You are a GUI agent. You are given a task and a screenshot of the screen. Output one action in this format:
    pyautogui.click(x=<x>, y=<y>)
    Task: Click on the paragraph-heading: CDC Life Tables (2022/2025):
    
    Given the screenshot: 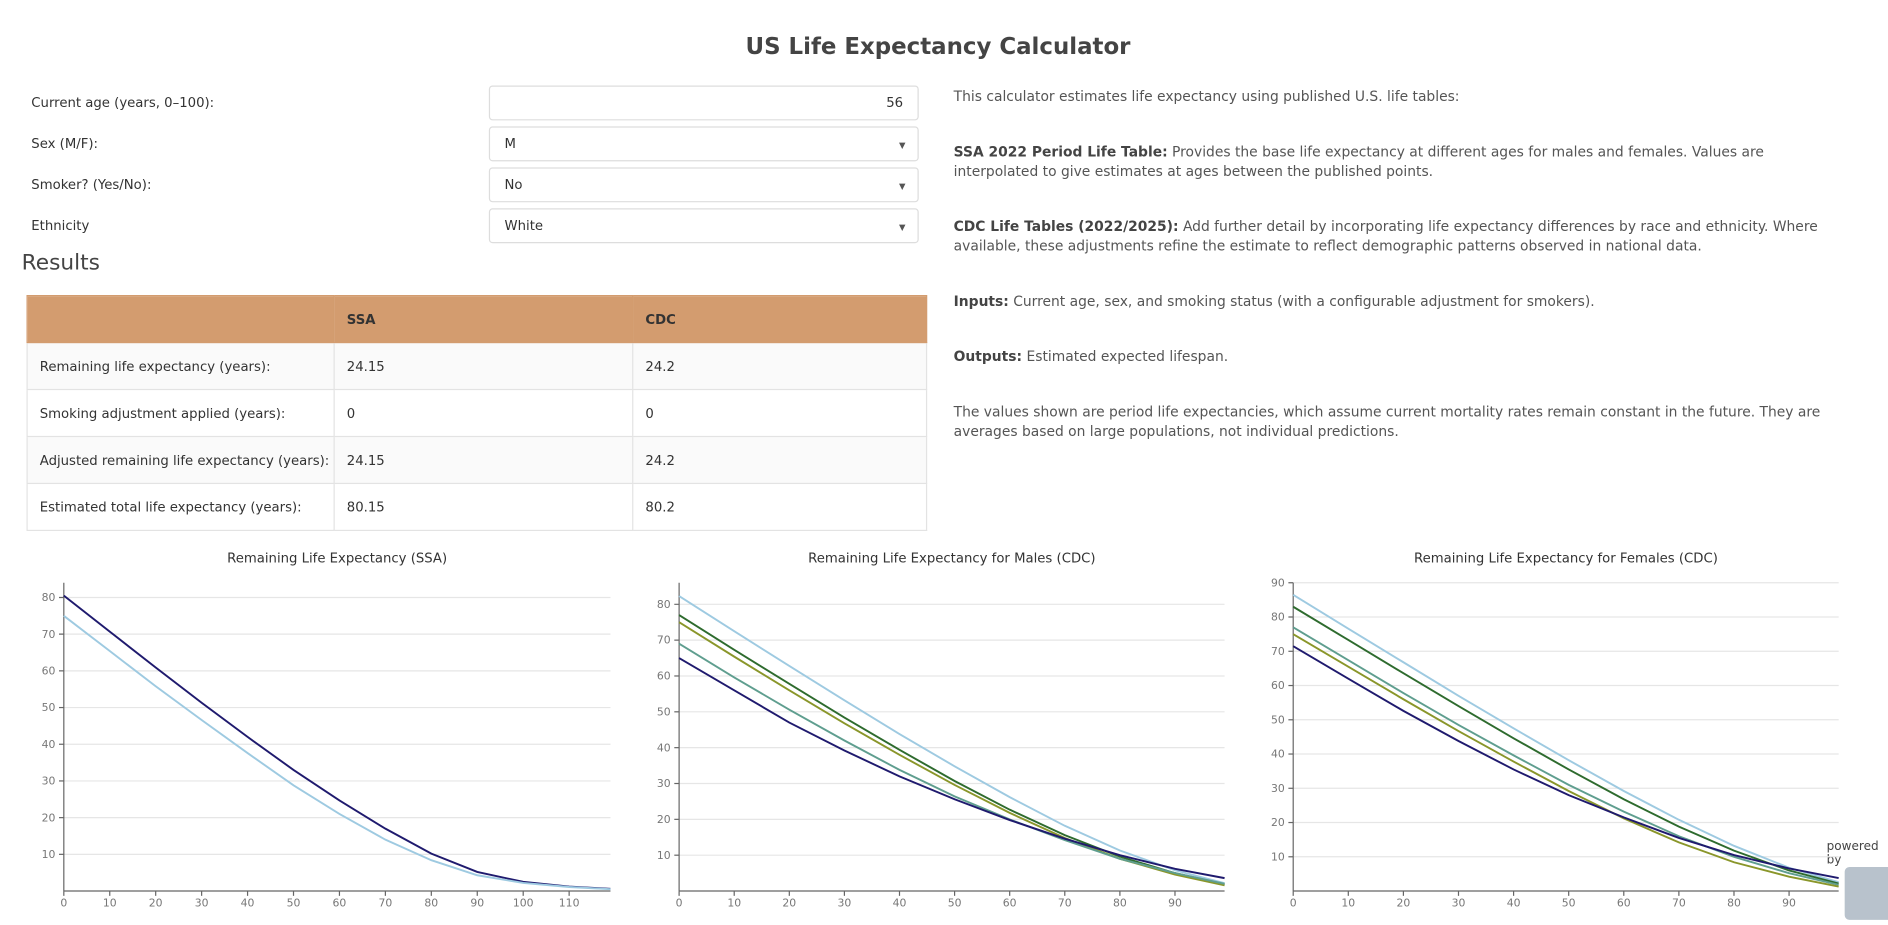 What is the action you would take?
    pyautogui.click(x=1066, y=226)
    